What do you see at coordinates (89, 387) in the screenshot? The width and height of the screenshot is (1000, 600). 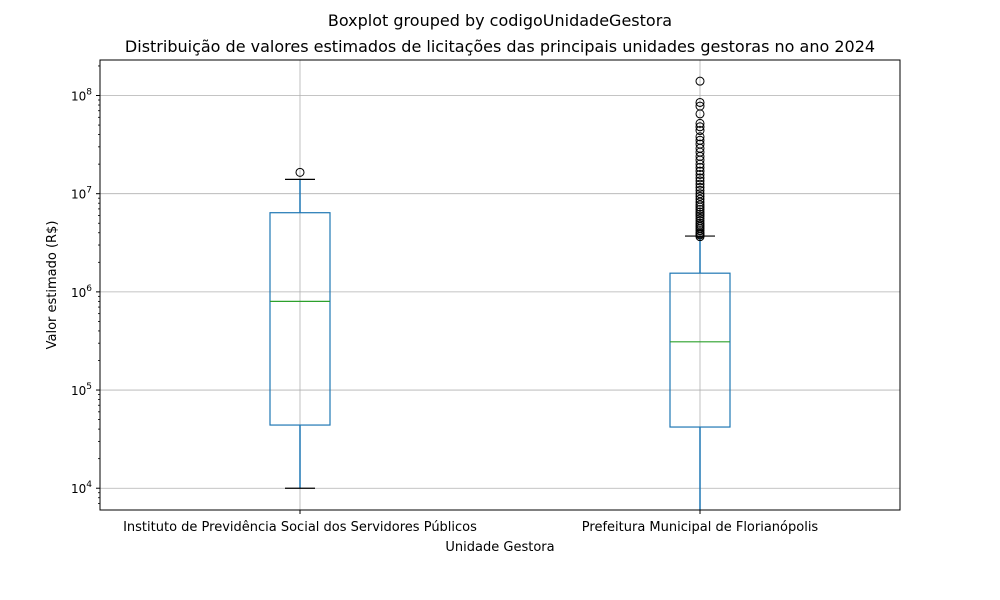 I see `y-tick-label-exponent: 5` at bounding box center [89, 387].